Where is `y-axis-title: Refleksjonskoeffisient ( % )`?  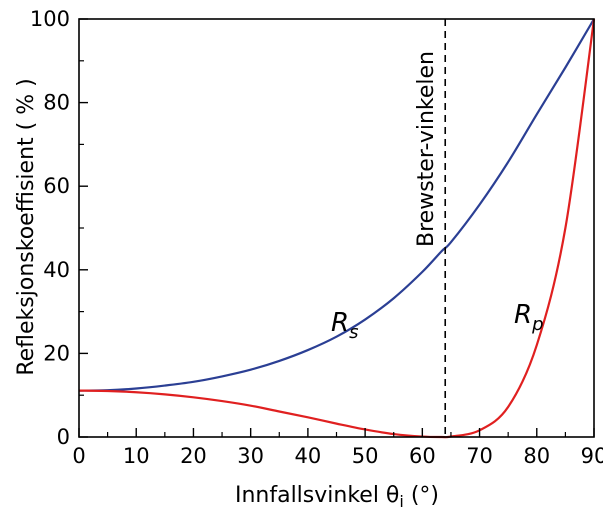 y-axis-title: Refleksjonskoeffisient ( % ) is located at coordinates (26, 226).